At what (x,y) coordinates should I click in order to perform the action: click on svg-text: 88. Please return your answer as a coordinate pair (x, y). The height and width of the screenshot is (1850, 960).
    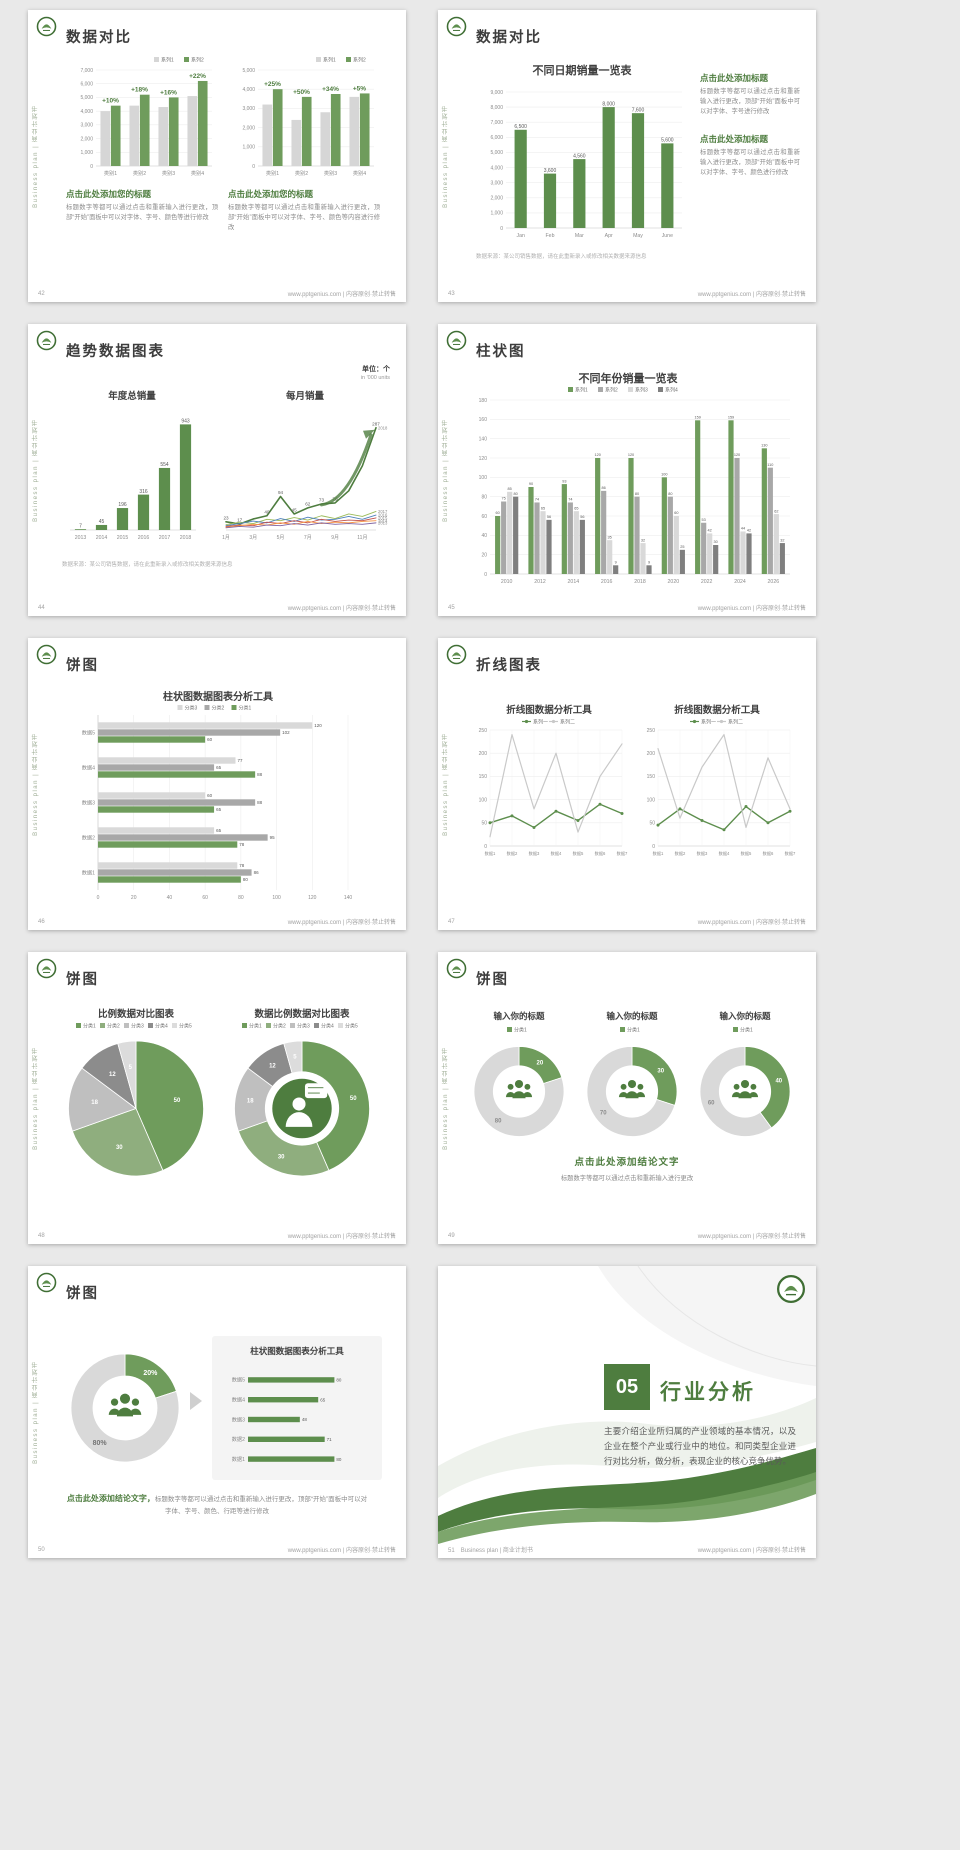
    Looking at the image, I should click on (260, 802).